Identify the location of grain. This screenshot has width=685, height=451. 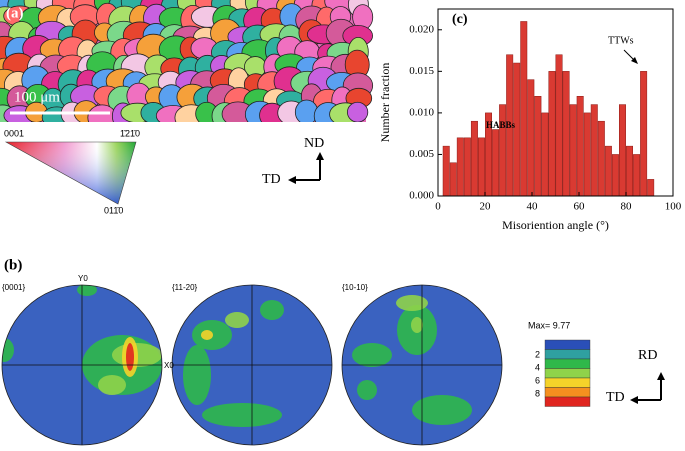
(357, 112).